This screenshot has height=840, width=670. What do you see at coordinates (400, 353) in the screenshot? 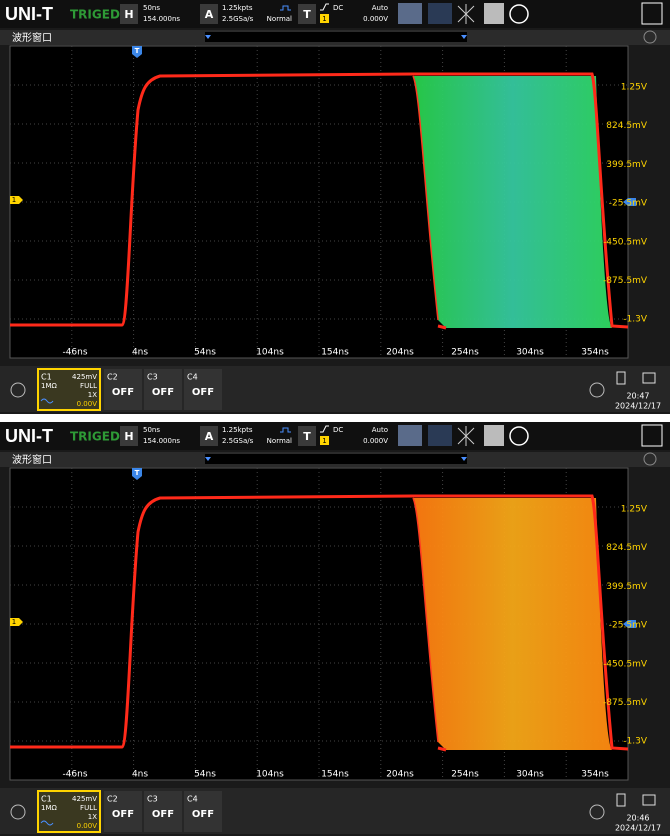
I see `x-axis-label: 204ns` at bounding box center [400, 353].